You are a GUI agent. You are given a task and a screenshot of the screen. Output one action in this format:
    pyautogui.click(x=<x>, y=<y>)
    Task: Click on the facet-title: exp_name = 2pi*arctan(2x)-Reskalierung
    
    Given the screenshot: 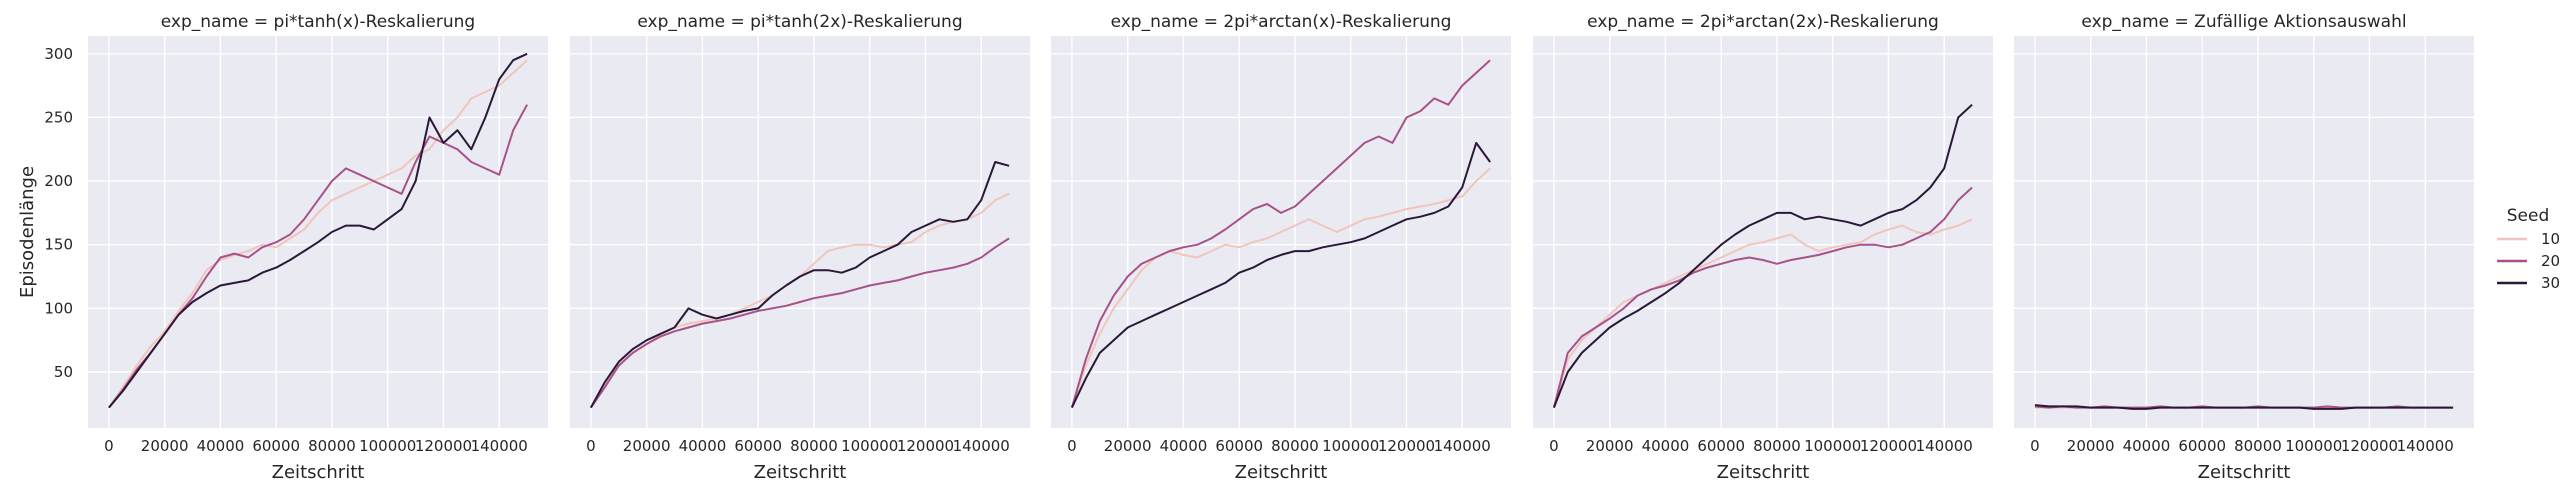 What is the action you would take?
    pyautogui.click(x=1763, y=22)
    